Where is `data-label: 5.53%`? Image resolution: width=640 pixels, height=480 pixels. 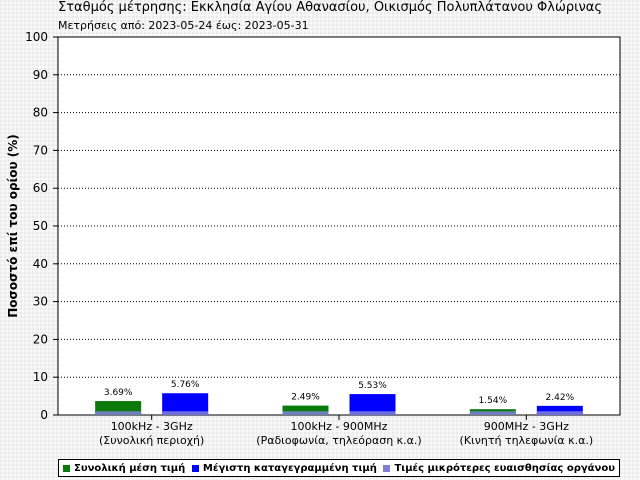 data-label: 5.53% is located at coordinates (372, 386).